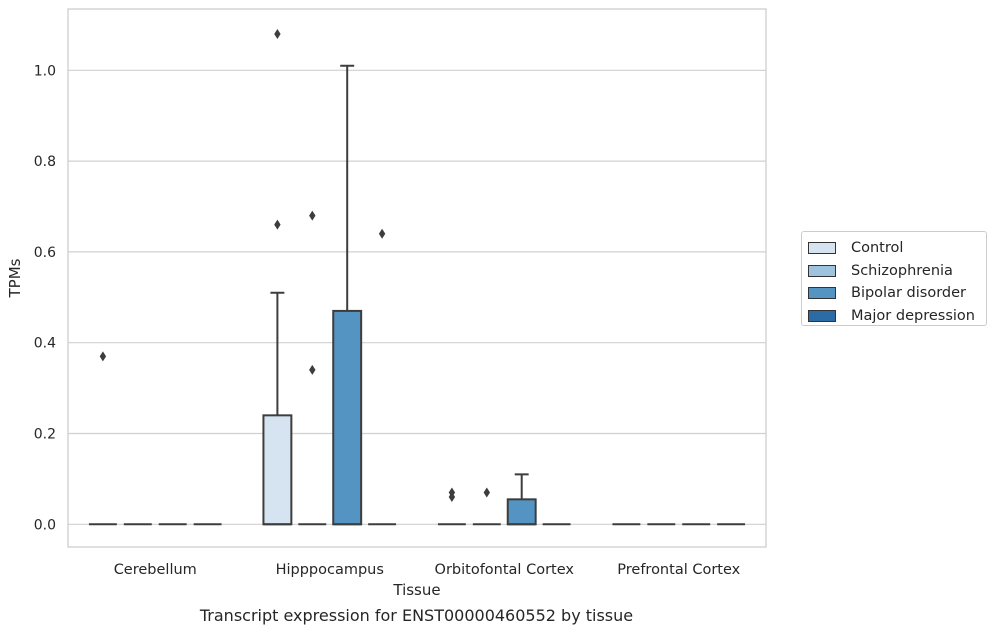 This screenshot has width=997, height=634. What do you see at coordinates (908, 293) in the screenshot?
I see `legend-label-bipolar-disorder: Bipolar disorder` at bounding box center [908, 293].